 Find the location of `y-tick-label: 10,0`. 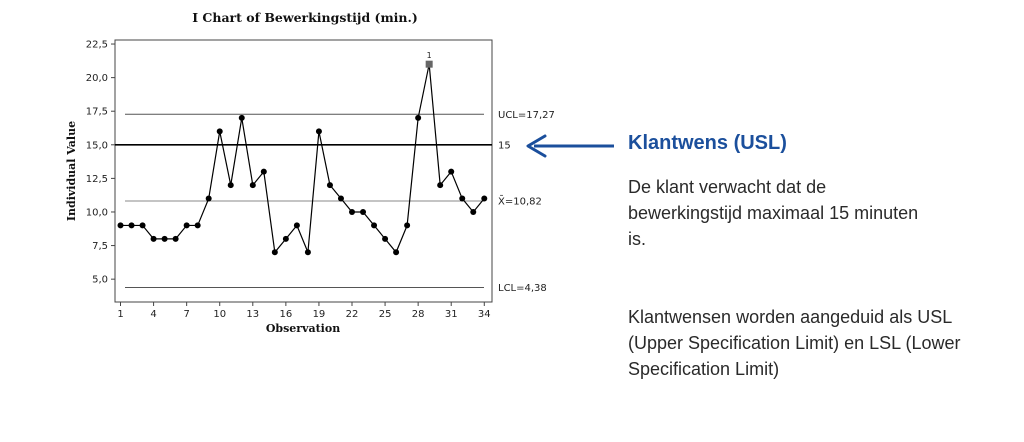

y-tick-label: 10,0 is located at coordinates (97, 212).